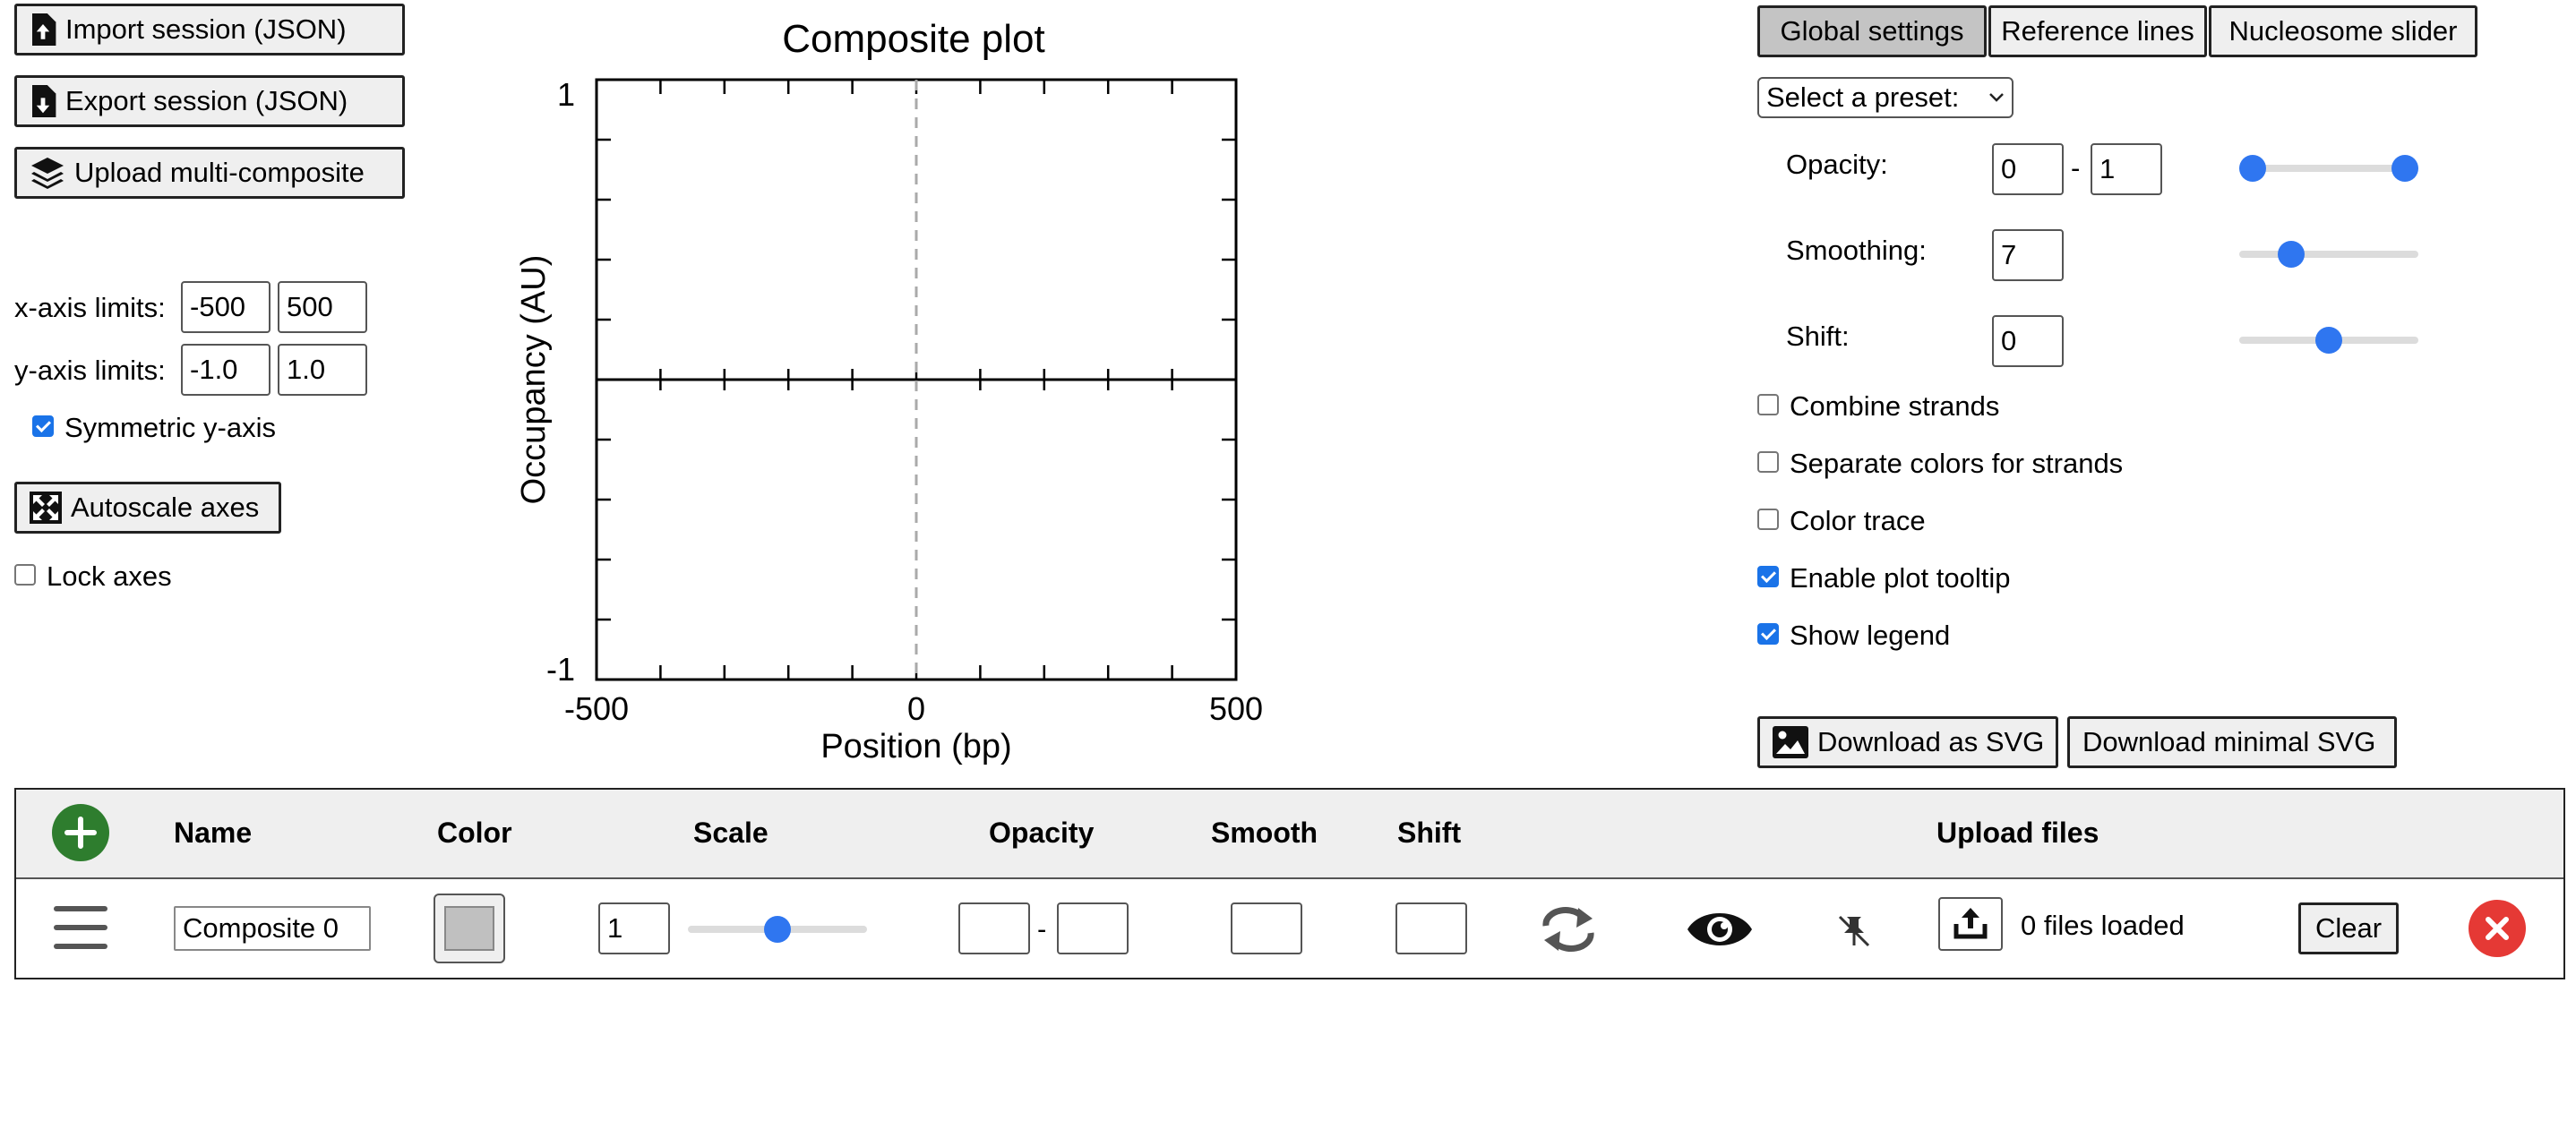  What do you see at coordinates (322, 370) in the screenshot?
I see `y-max-input: 1.0` at bounding box center [322, 370].